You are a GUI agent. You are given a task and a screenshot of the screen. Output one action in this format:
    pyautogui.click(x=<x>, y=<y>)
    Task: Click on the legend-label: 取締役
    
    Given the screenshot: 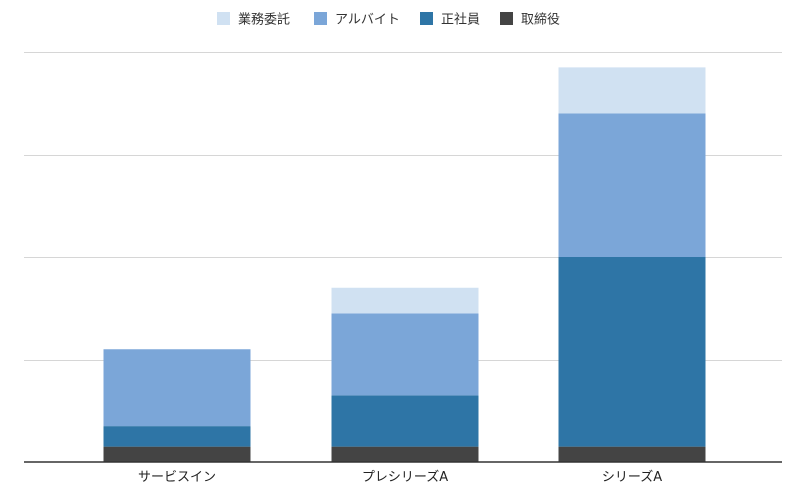 What is the action you would take?
    pyautogui.click(x=540, y=20)
    